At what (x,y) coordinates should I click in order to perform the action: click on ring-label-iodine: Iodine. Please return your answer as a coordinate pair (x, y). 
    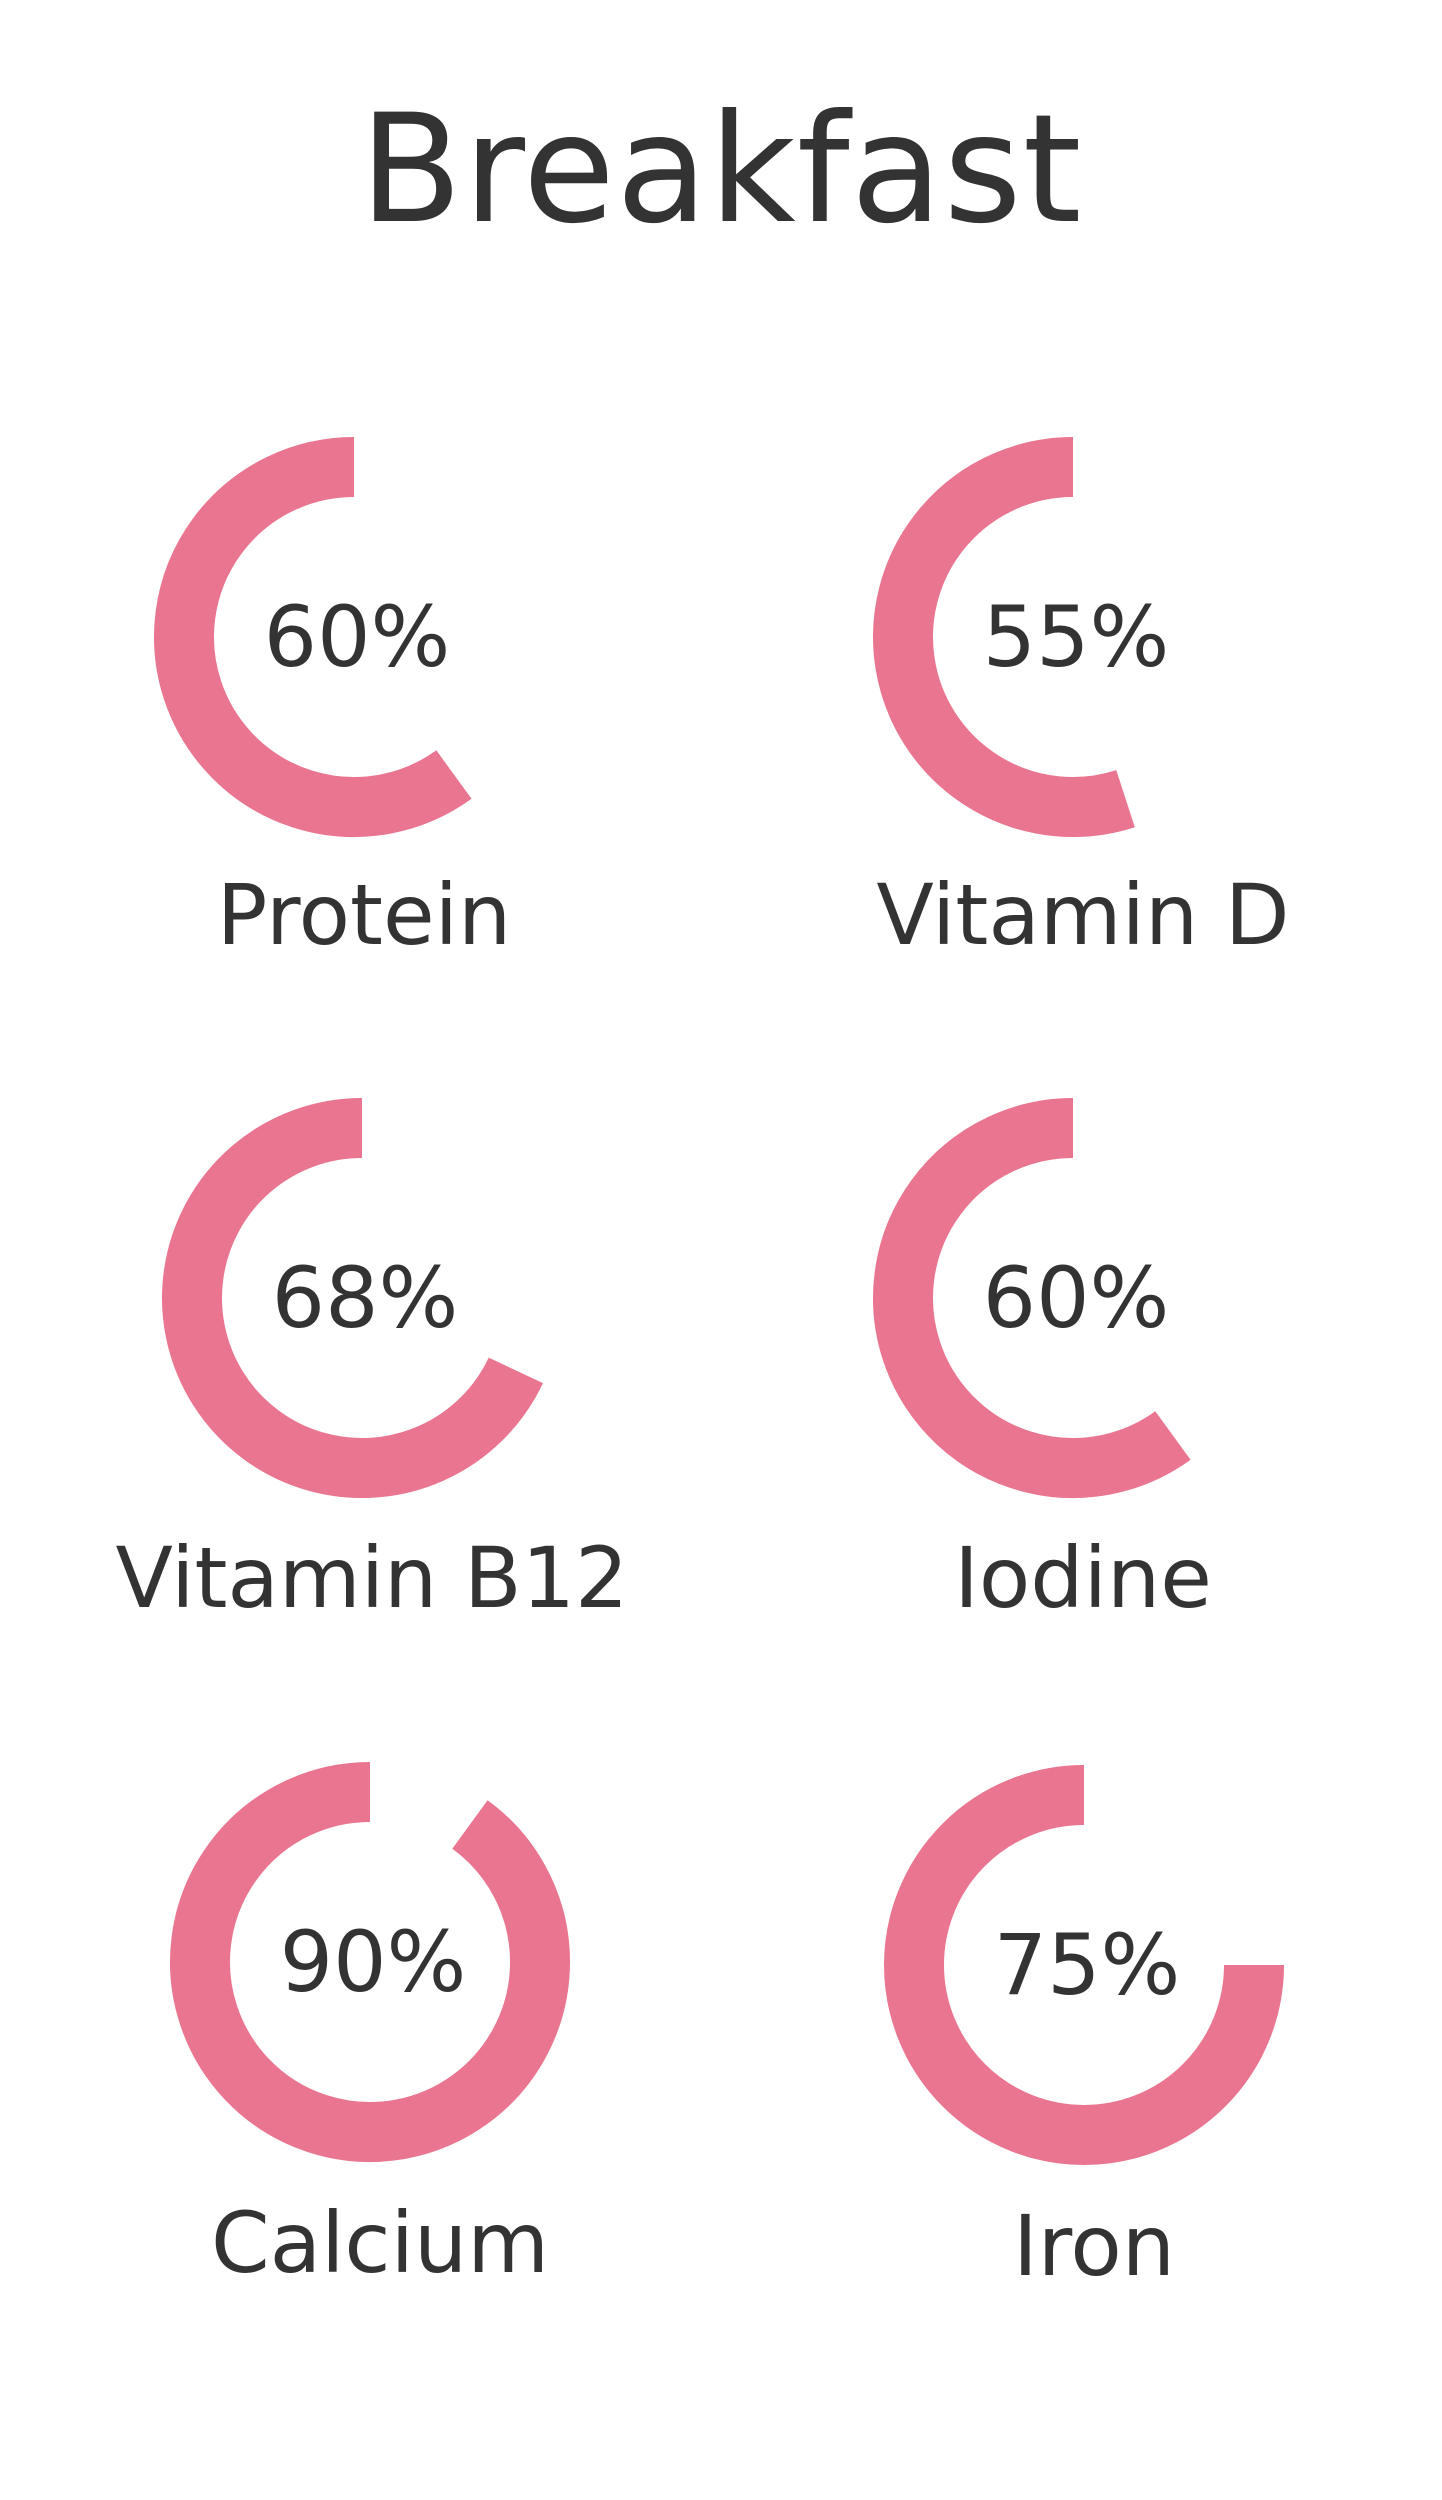
    Looking at the image, I should click on (1083, 1578).